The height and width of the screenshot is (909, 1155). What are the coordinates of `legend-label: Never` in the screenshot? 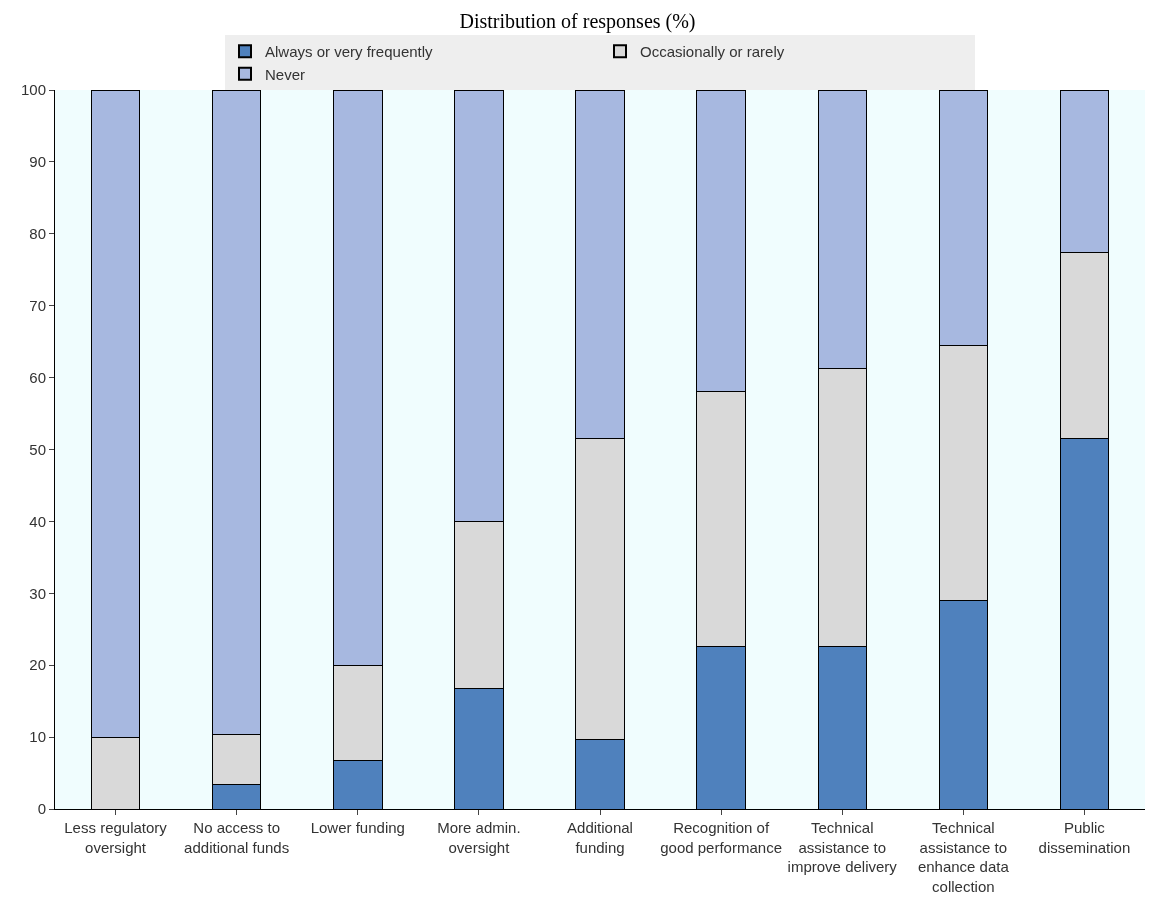 It's located at (285, 74).